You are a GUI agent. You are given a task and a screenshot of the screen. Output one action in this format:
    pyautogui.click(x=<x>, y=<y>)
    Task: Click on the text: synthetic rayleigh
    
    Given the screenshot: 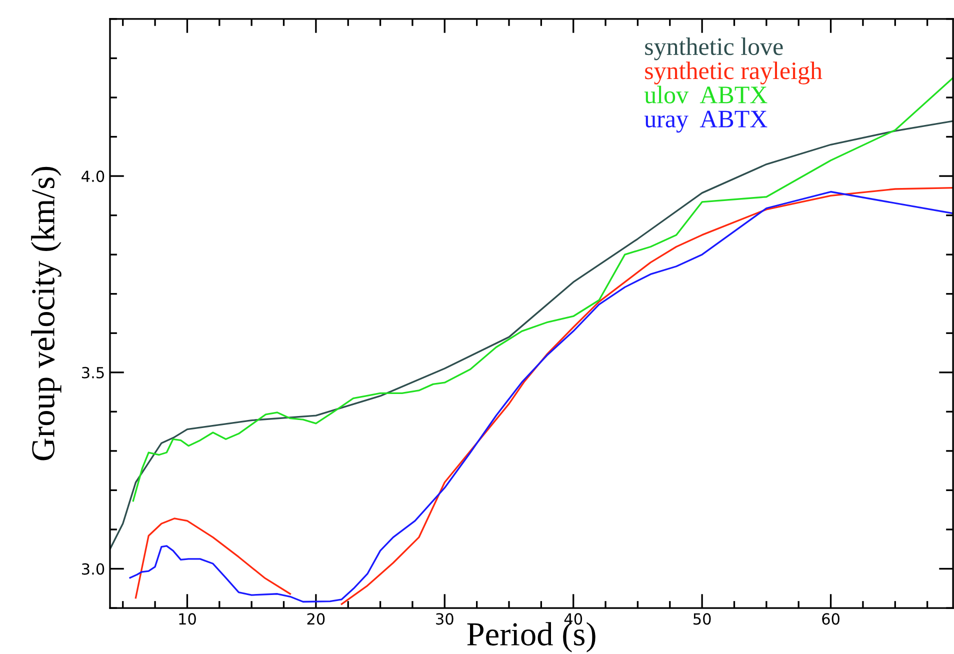 What is the action you would take?
    pyautogui.click(x=733, y=73)
    